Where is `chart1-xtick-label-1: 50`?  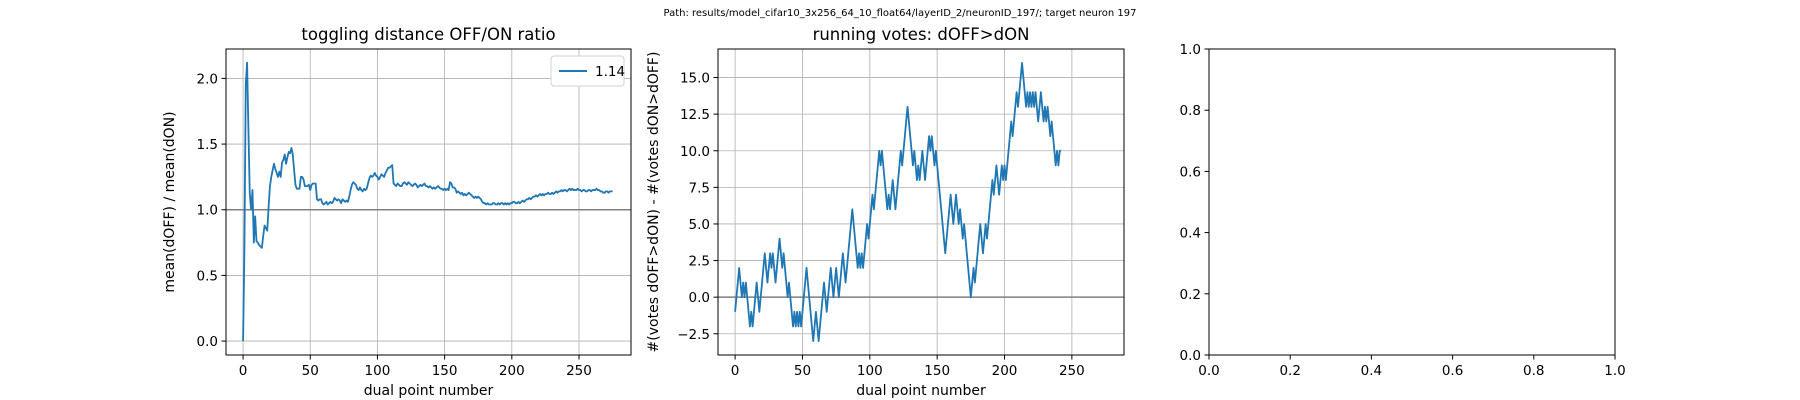 chart1-xtick-label-1: 50 is located at coordinates (802, 371).